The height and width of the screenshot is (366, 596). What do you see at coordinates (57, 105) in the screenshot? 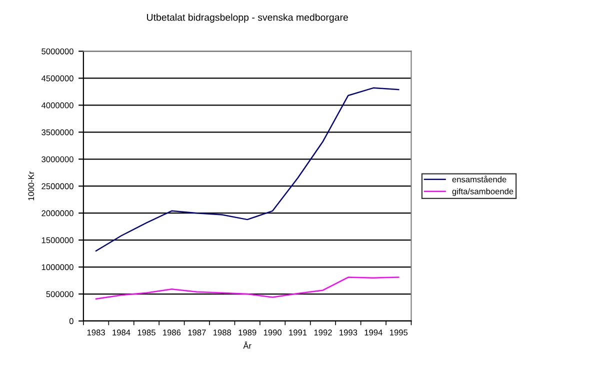
I see `y-tick-label: 4000000` at bounding box center [57, 105].